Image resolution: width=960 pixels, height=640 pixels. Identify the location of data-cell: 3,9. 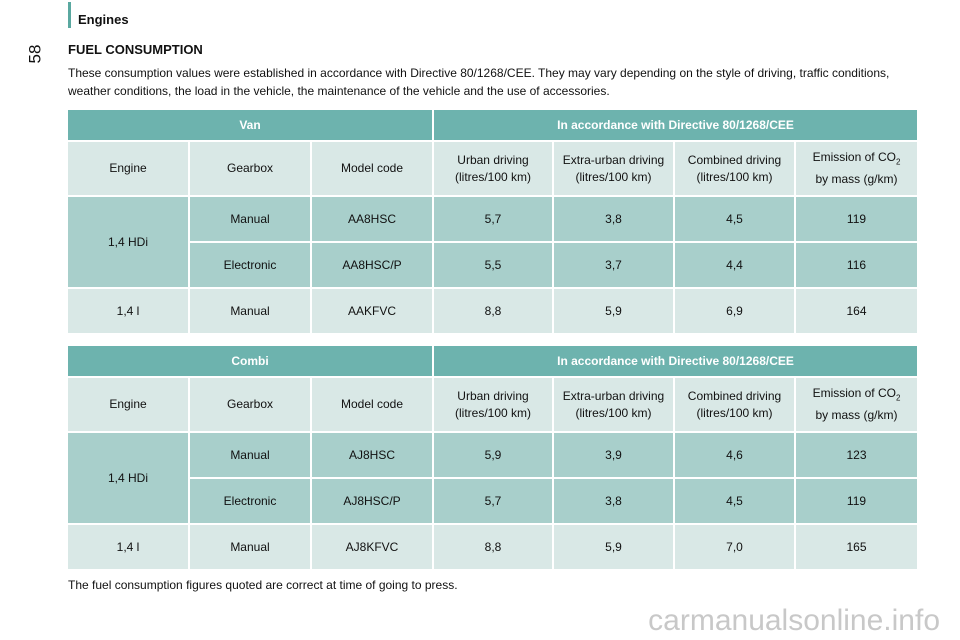
(613, 455).